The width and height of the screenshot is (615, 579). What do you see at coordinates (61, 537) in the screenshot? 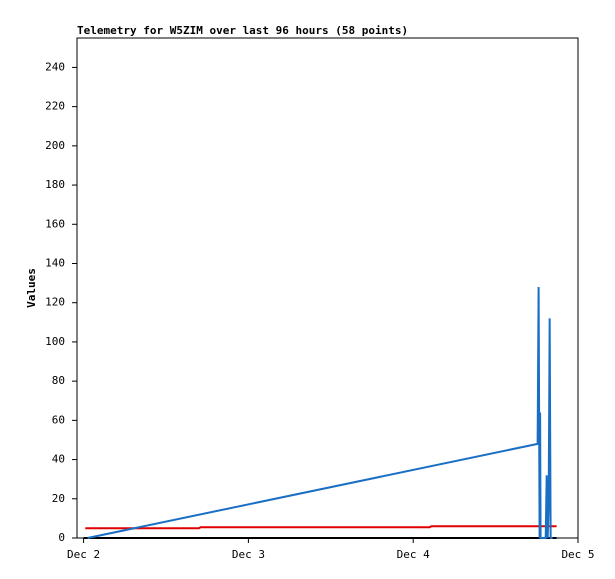
I see `y-tick-label: 0` at bounding box center [61, 537].